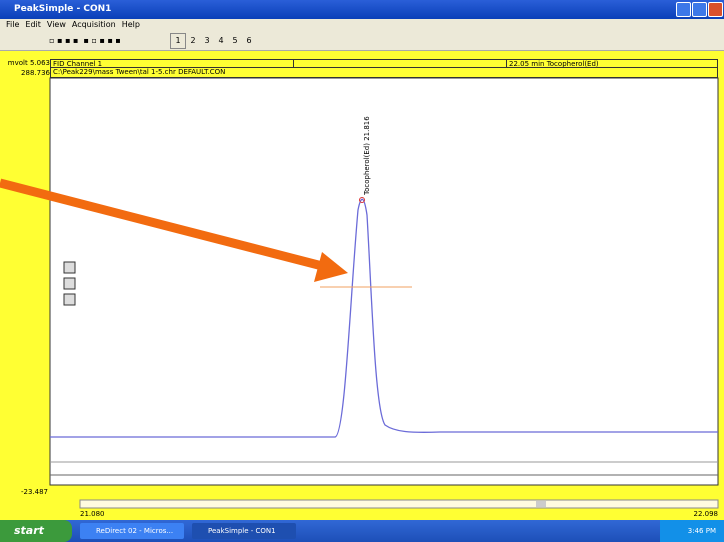 Image resolution: width=724 pixels, height=542 pixels. Describe the element at coordinates (399, 504) in the screenshot. I see `scrollbar` at that location.